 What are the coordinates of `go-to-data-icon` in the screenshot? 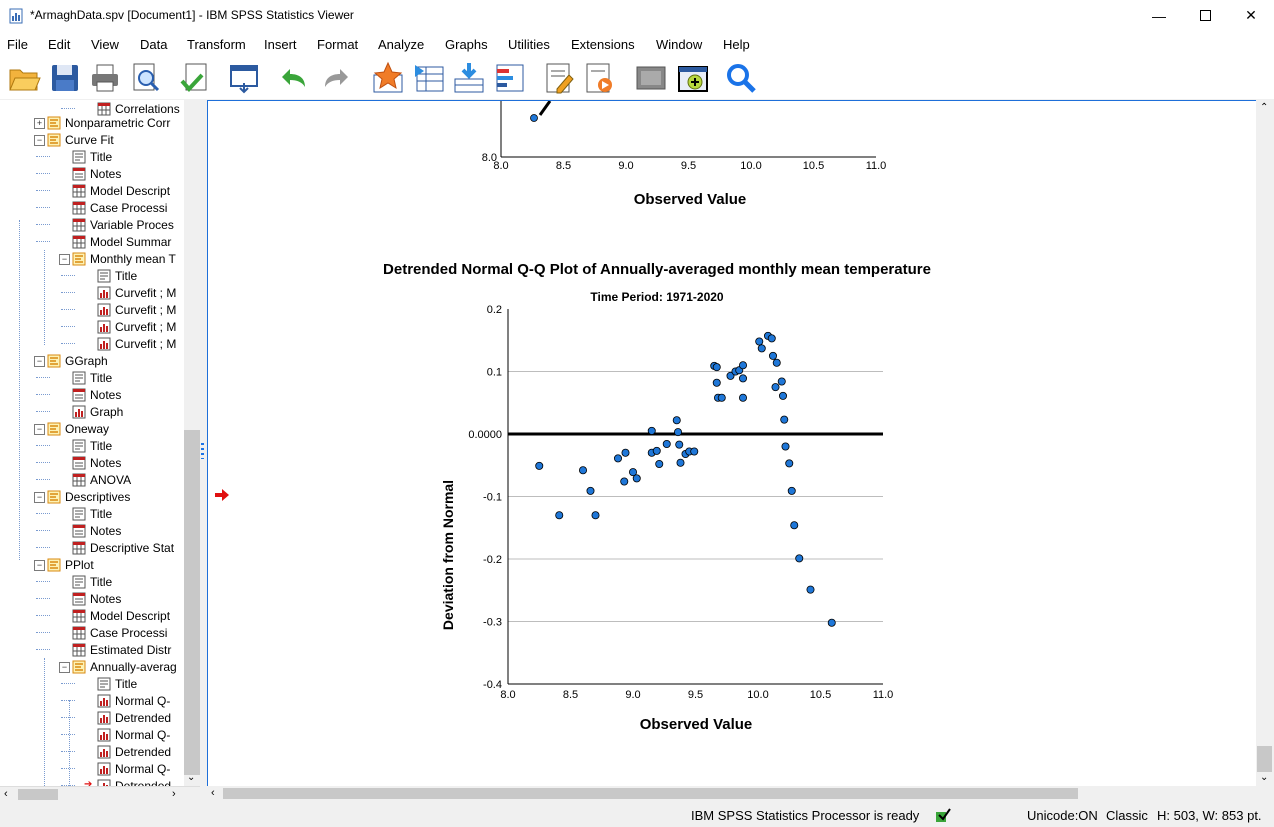 It's located at (388, 78).